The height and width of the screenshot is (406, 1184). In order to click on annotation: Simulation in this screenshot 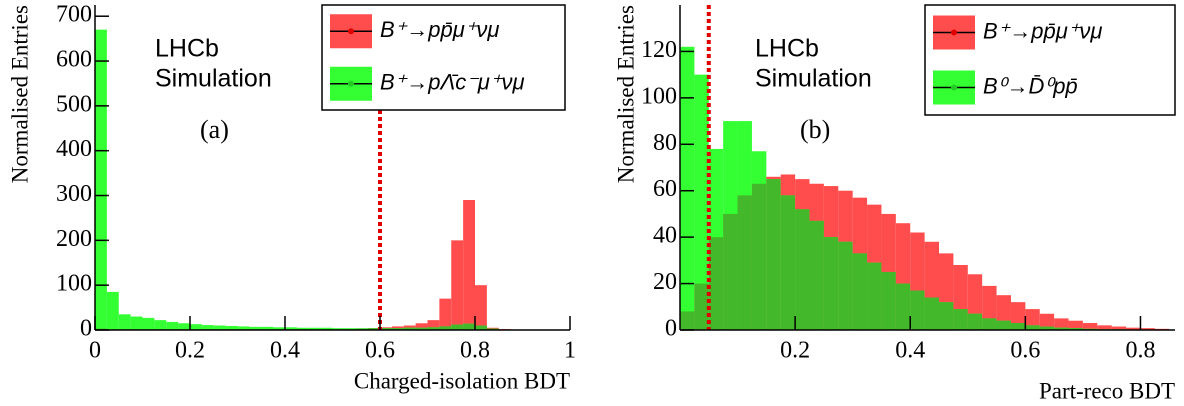, I will do `click(213, 79)`.